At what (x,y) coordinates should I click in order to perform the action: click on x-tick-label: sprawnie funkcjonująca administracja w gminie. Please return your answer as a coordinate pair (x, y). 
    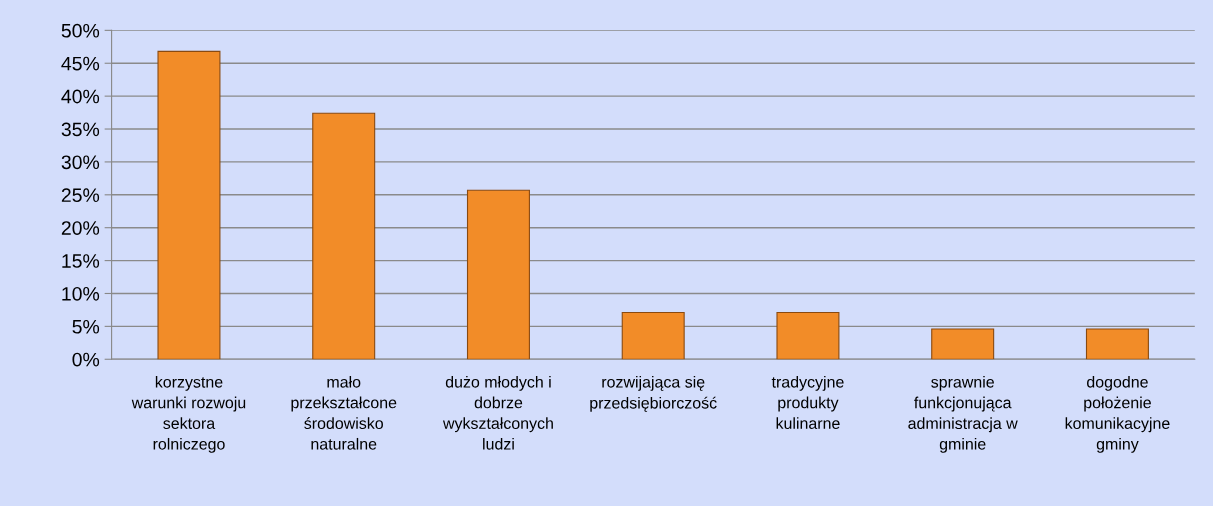
    Looking at the image, I should click on (963, 414).